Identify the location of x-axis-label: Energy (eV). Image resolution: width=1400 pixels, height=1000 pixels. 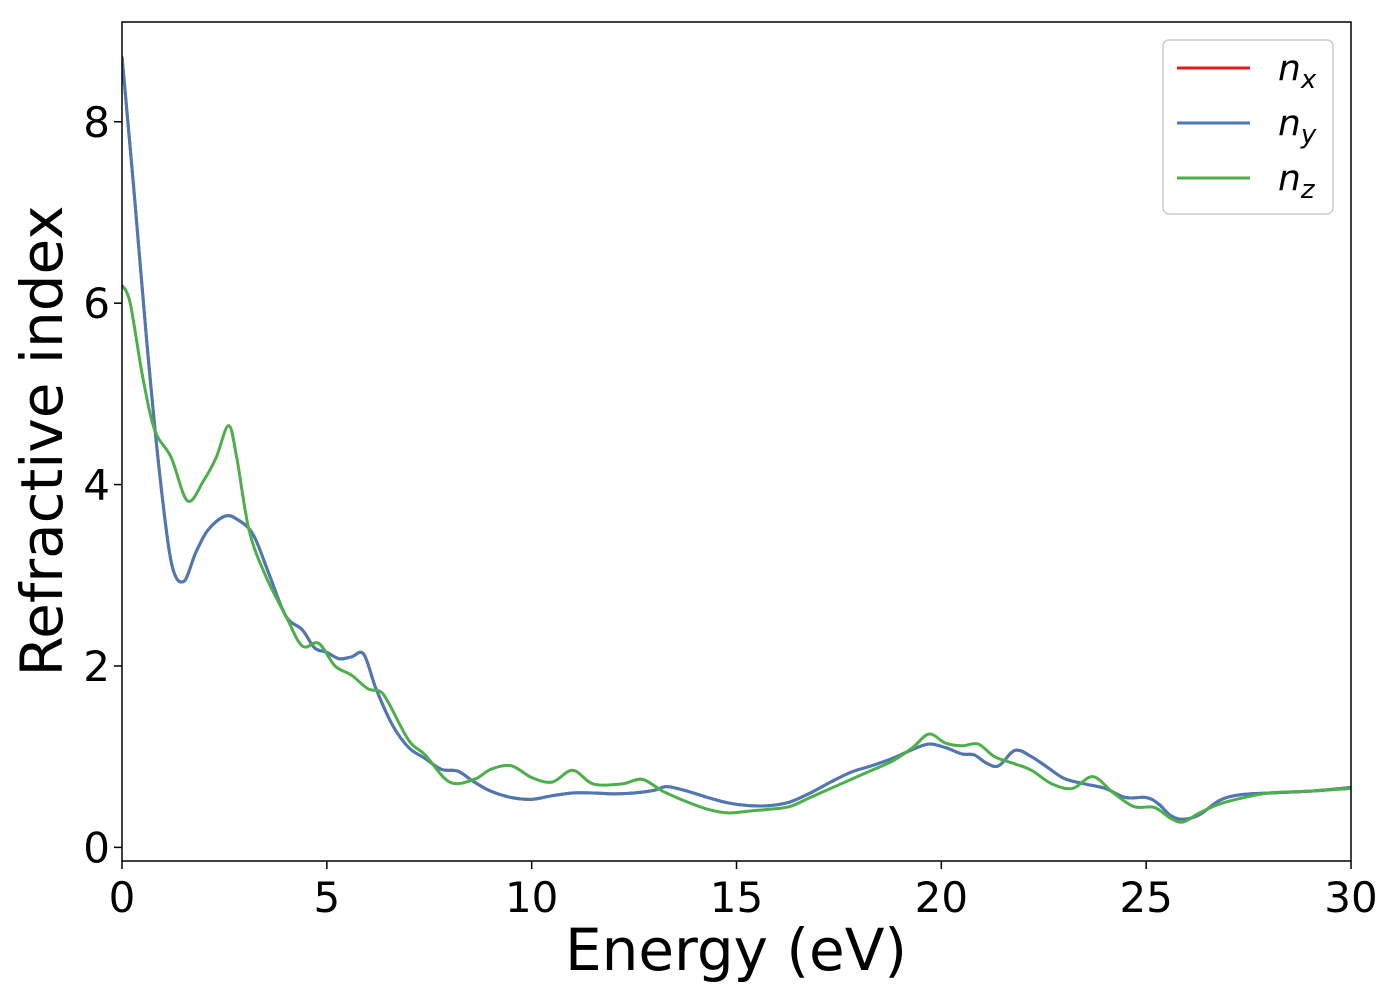
(736, 950).